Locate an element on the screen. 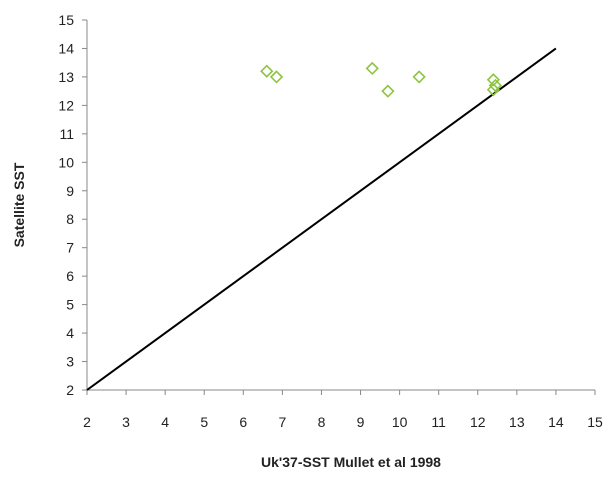 Image resolution: width=605 pixels, height=478 pixels. y-tick-label: 15 is located at coordinates (66, 20).